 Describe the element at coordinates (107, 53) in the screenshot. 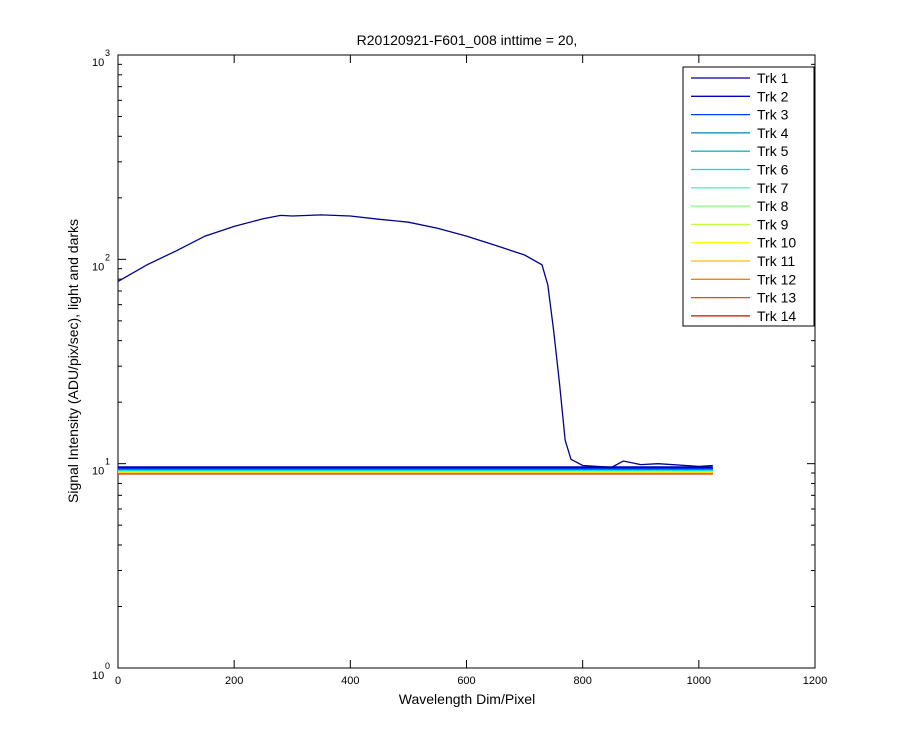

I see `y-tick-exponent: 3` at that location.